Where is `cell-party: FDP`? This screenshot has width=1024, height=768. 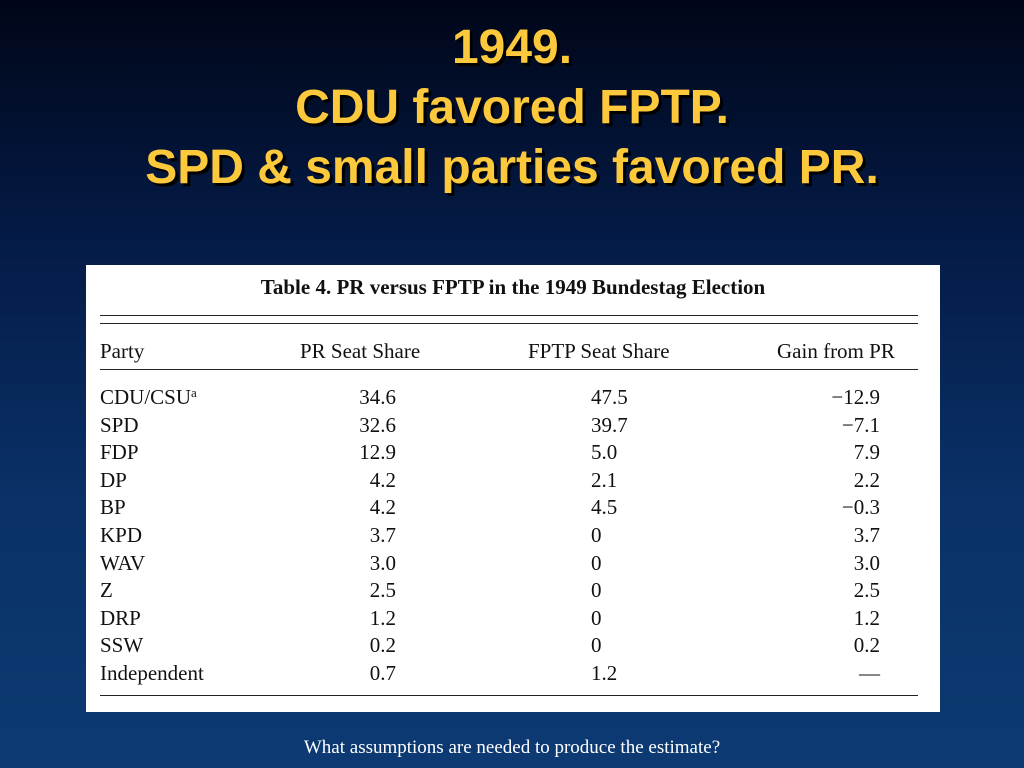 cell-party: FDP is located at coordinates (119, 452).